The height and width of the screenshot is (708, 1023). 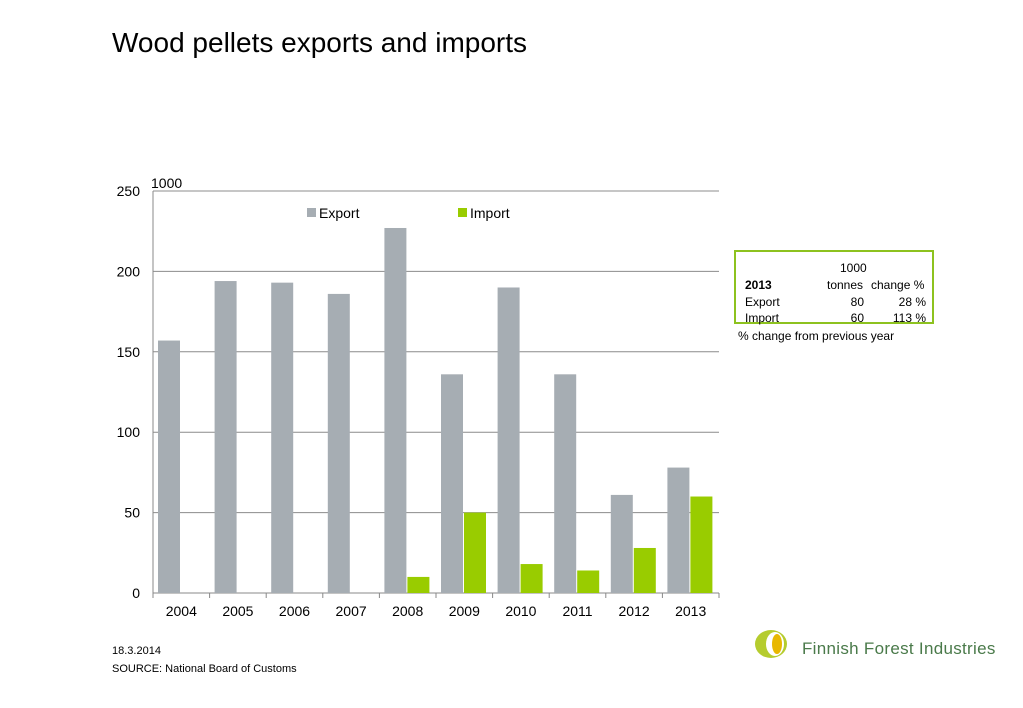 I want to click on summary-row-value: 80, so click(x=857, y=302).